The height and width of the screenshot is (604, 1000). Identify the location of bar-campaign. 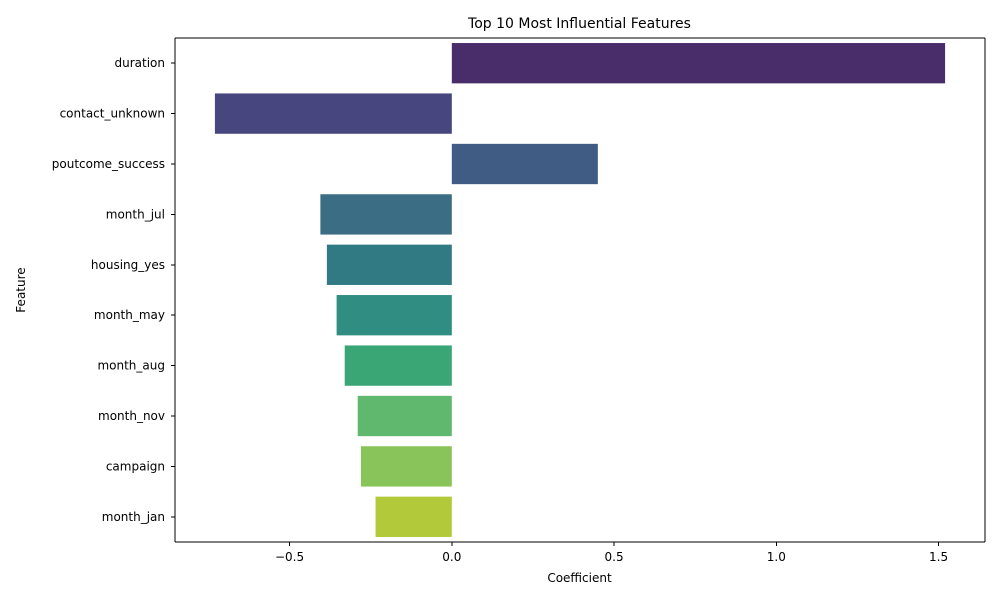
(406, 466).